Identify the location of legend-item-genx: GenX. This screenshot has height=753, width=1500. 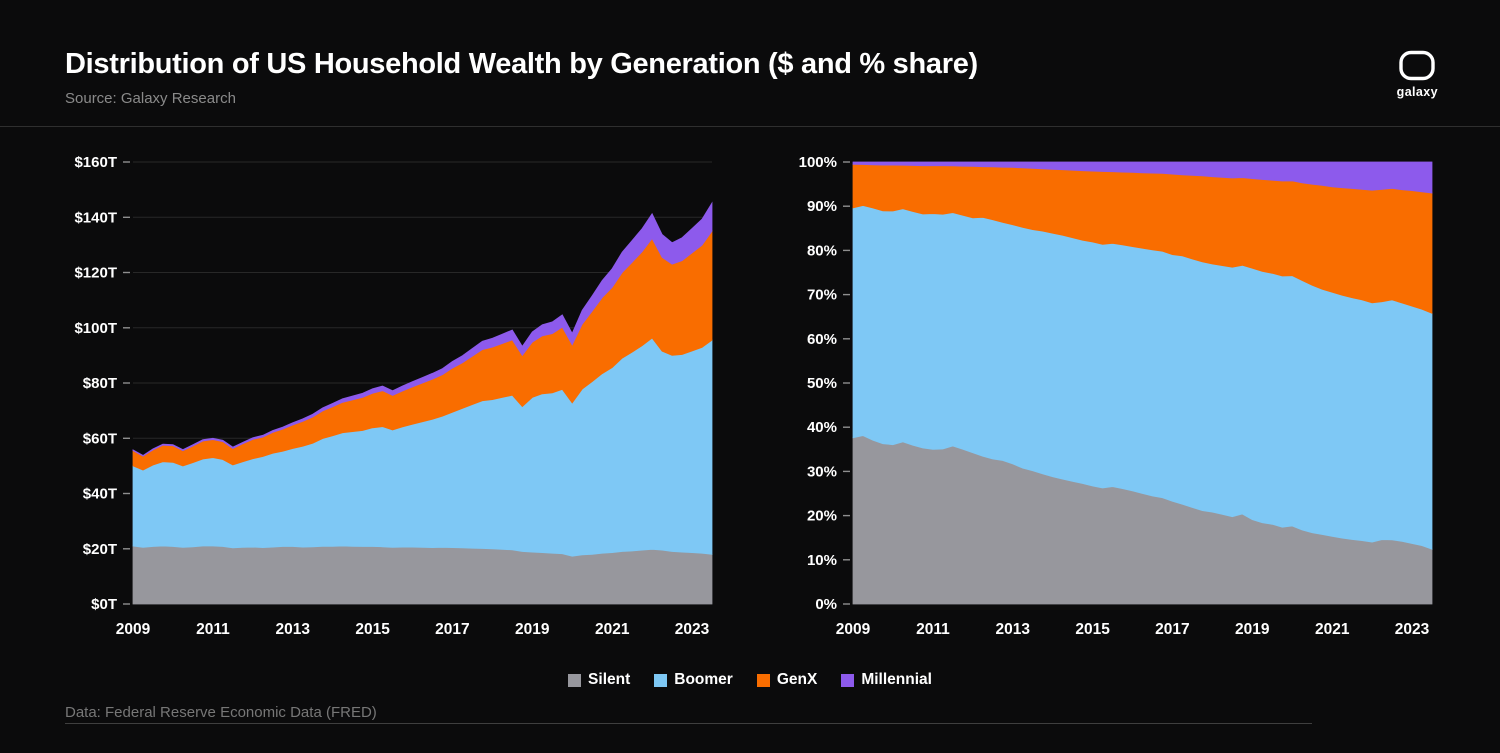
(787, 680).